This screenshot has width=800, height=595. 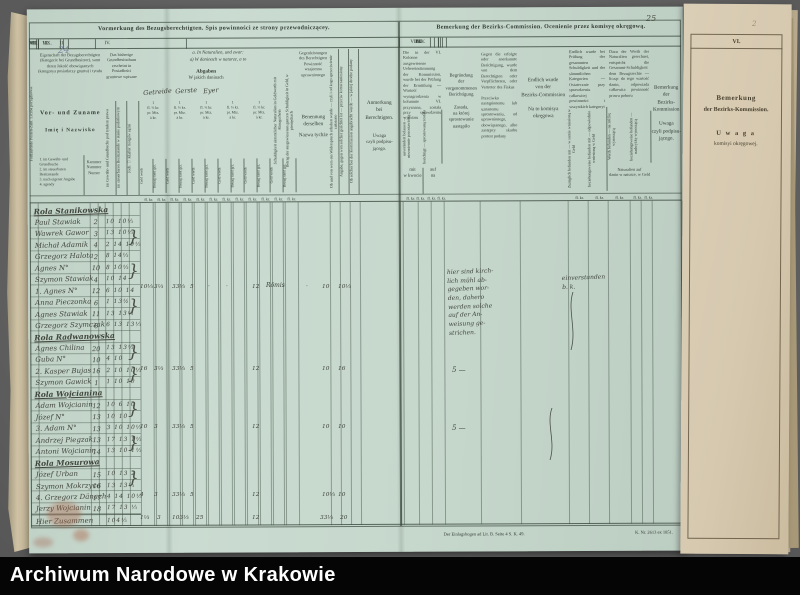 What do you see at coordinates (583, 282) in the screenshot?
I see `handwritten-annotation: einverstanden b. k.` at bounding box center [583, 282].